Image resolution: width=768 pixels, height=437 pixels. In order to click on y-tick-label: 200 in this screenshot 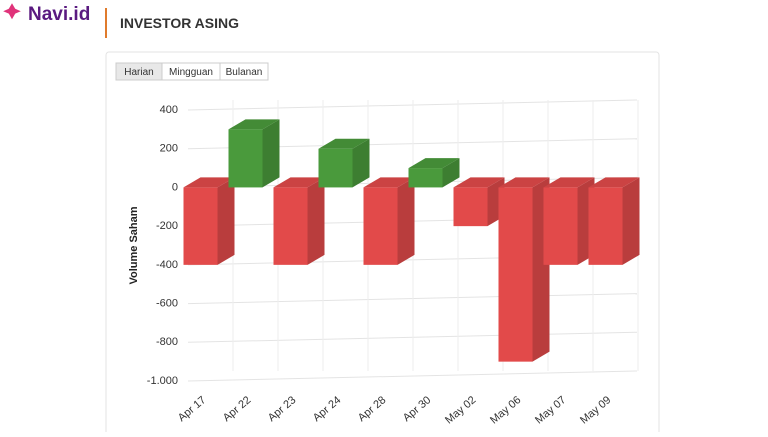, I will do `click(169, 149)`.